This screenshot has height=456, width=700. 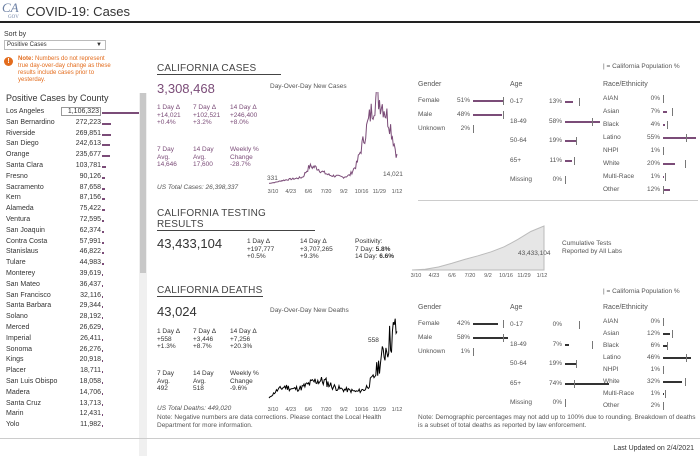 What do you see at coordinates (203, 373) in the screenshot?
I see `deaths-avg14-l1: 14 Day` at bounding box center [203, 373].